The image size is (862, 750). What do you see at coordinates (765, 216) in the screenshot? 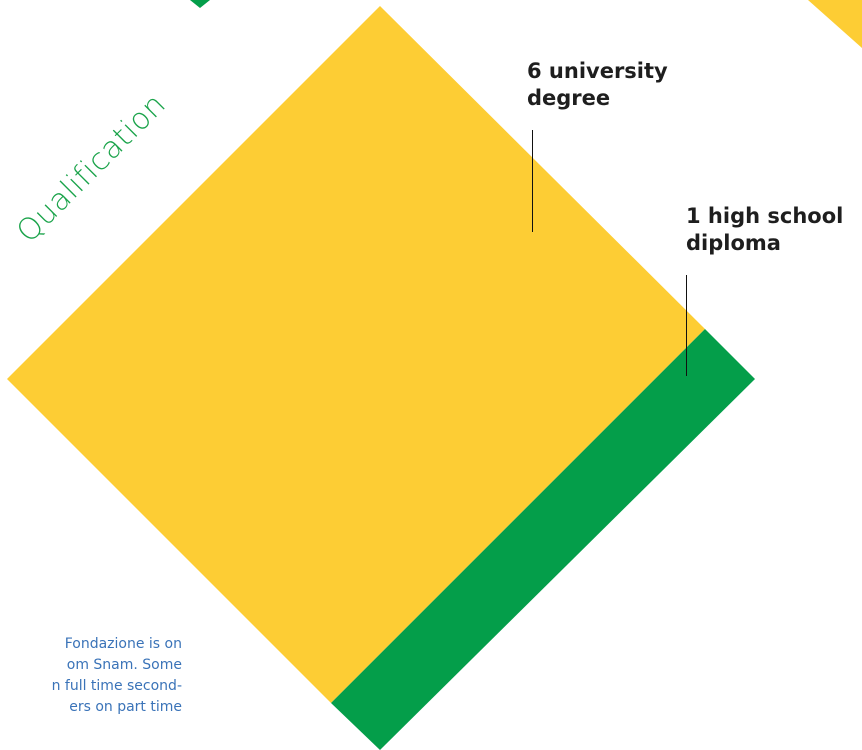
I see `high-school-label-line1: 1 high school` at bounding box center [765, 216].